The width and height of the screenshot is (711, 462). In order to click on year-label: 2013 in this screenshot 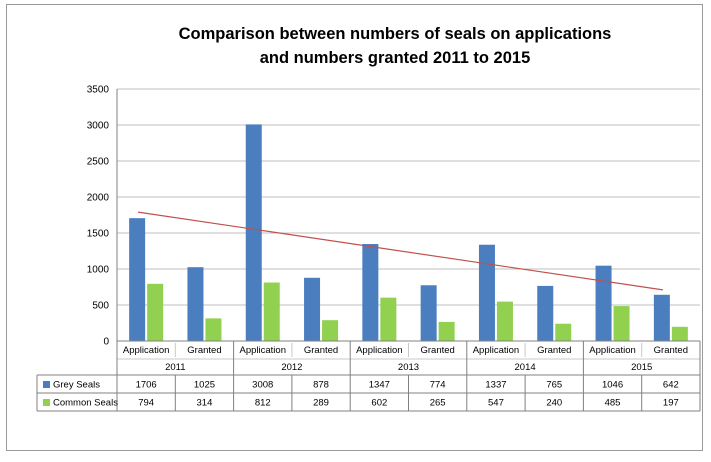, I will do `click(408, 367)`.